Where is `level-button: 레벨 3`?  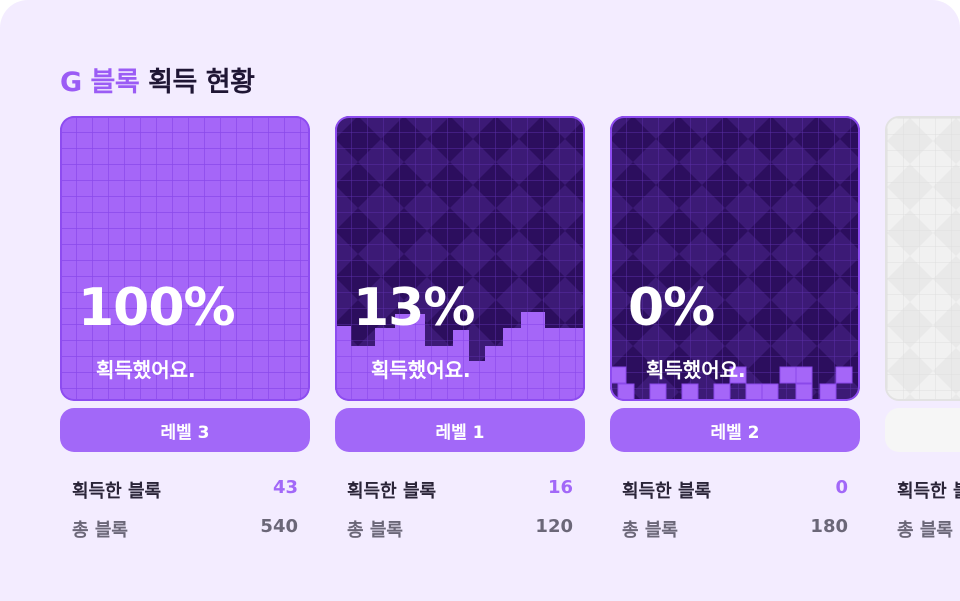
level-button: 레벨 3 is located at coordinates (185, 430).